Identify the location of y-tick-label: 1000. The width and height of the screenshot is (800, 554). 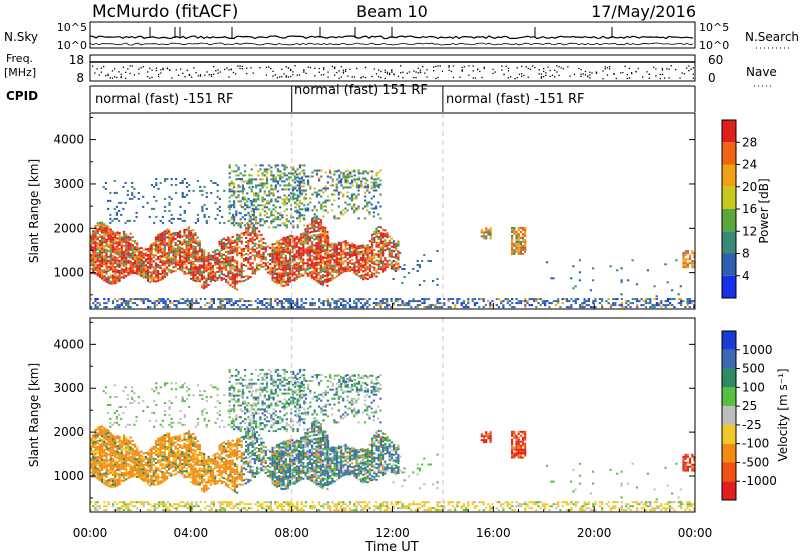
(68, 273).